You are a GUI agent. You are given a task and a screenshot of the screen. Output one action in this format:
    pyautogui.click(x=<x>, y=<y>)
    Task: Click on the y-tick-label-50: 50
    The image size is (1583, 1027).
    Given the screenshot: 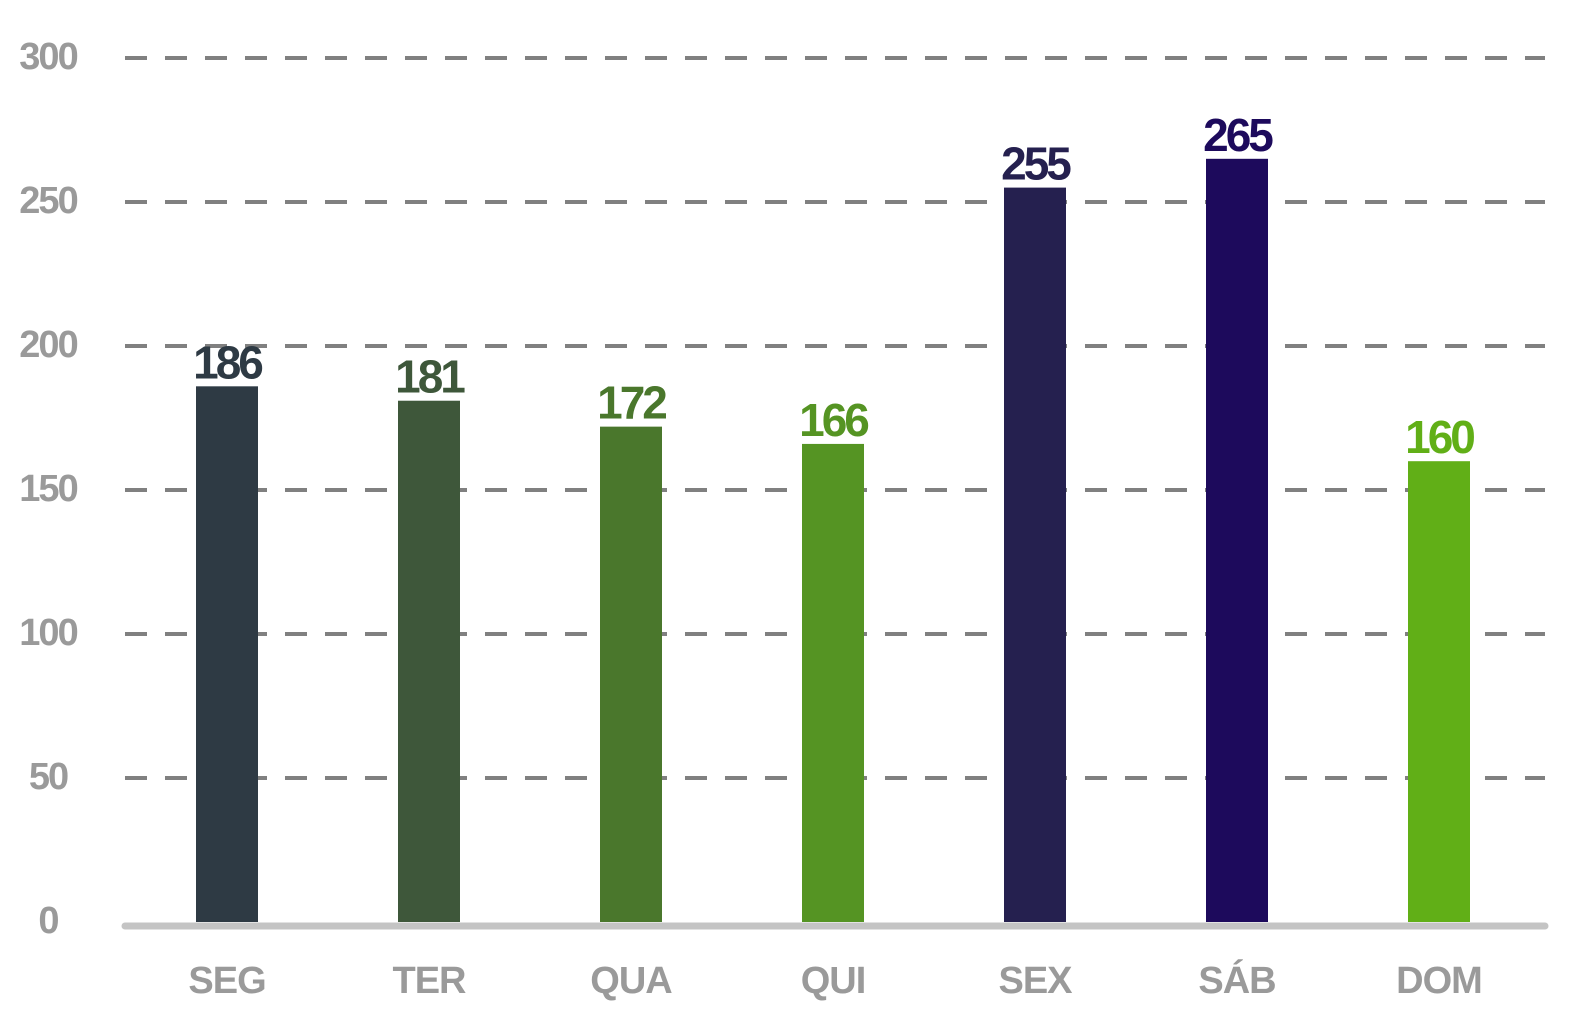 What is the action you would take?
    pyautogui.click(x=48, y=777)
    